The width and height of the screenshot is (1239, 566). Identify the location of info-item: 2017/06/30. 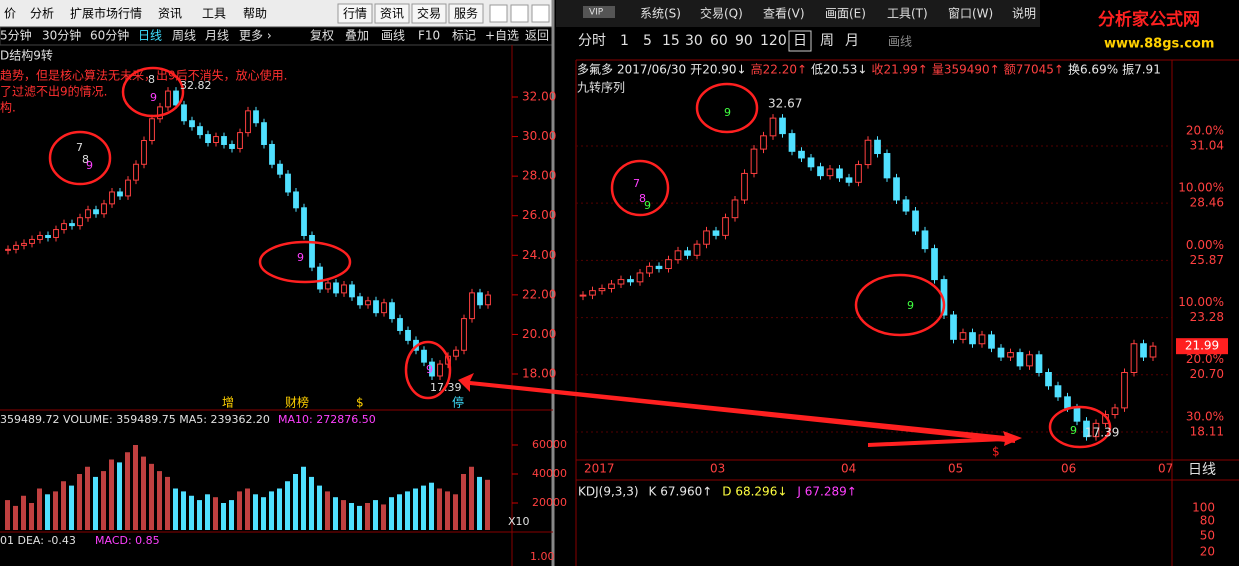
(651, 70).